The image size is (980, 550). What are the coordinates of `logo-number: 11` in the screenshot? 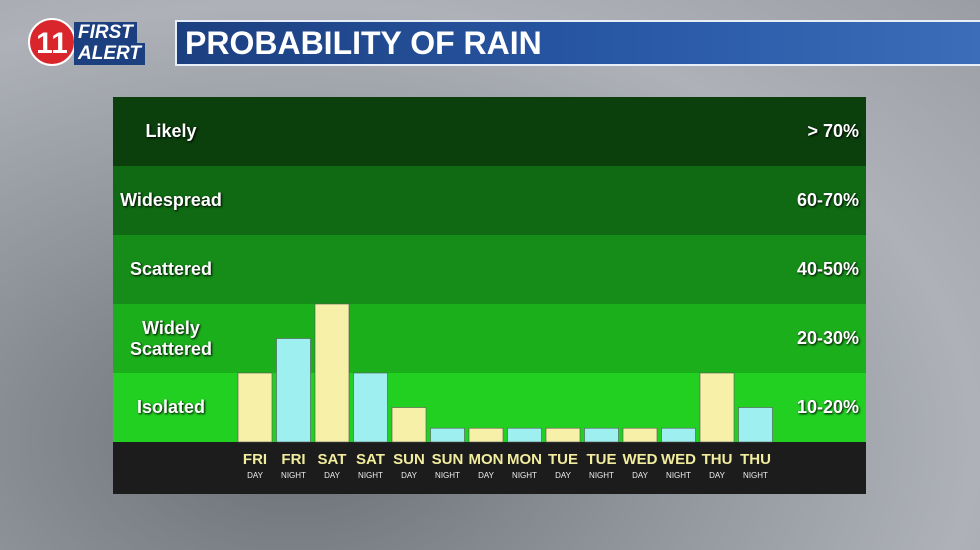 It's located at (52, 42).